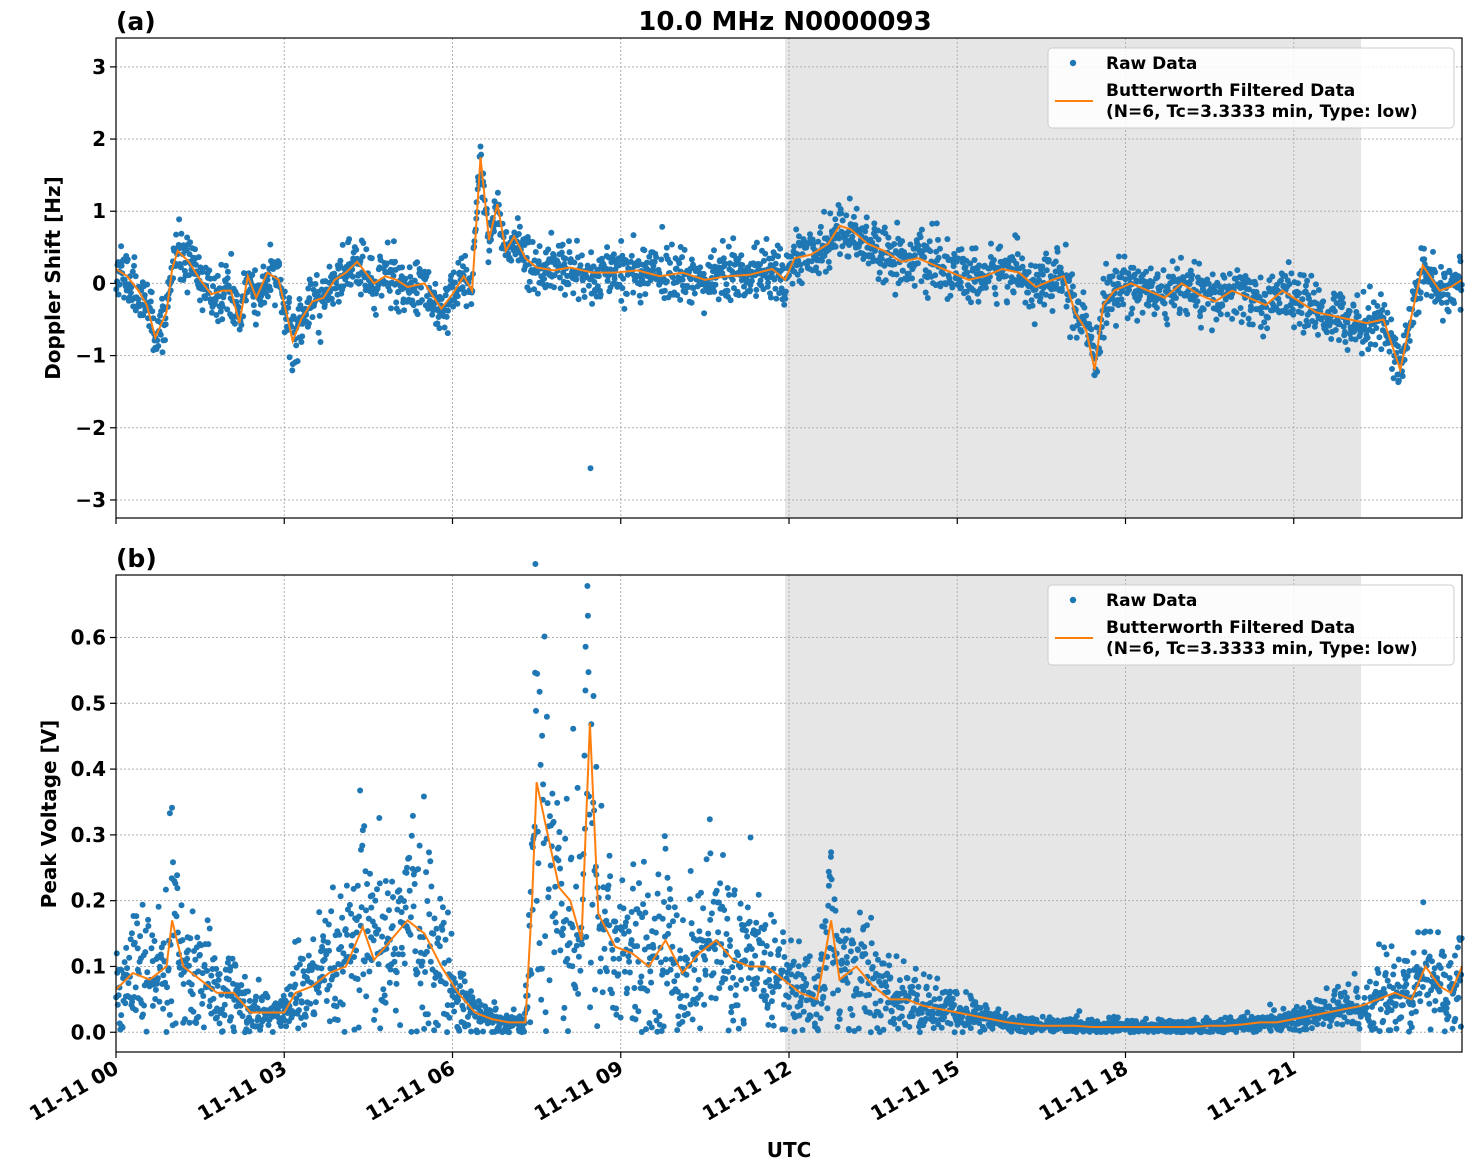 Image resolution: width=1472 pixels, height=1172 pixels. I want to click on y-tick-label: −3, so click(90, 500).